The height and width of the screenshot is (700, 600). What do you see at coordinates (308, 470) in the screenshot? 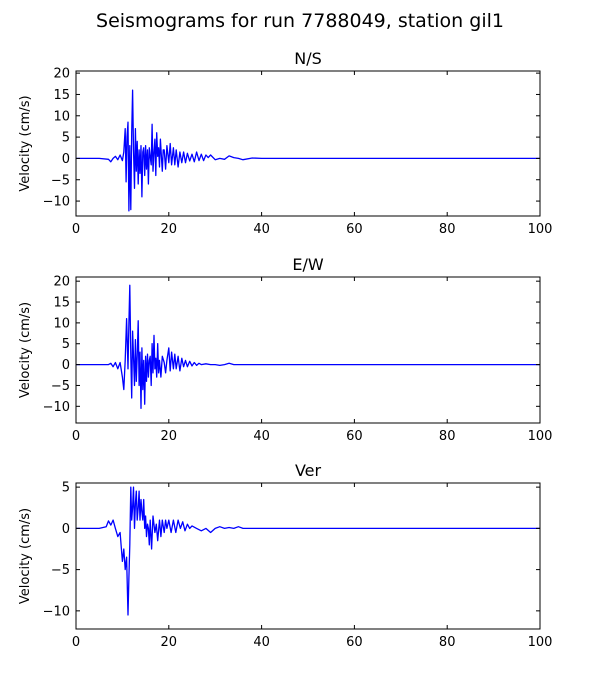
I see `panel-title: Ver` at bounding box center [308, 470].